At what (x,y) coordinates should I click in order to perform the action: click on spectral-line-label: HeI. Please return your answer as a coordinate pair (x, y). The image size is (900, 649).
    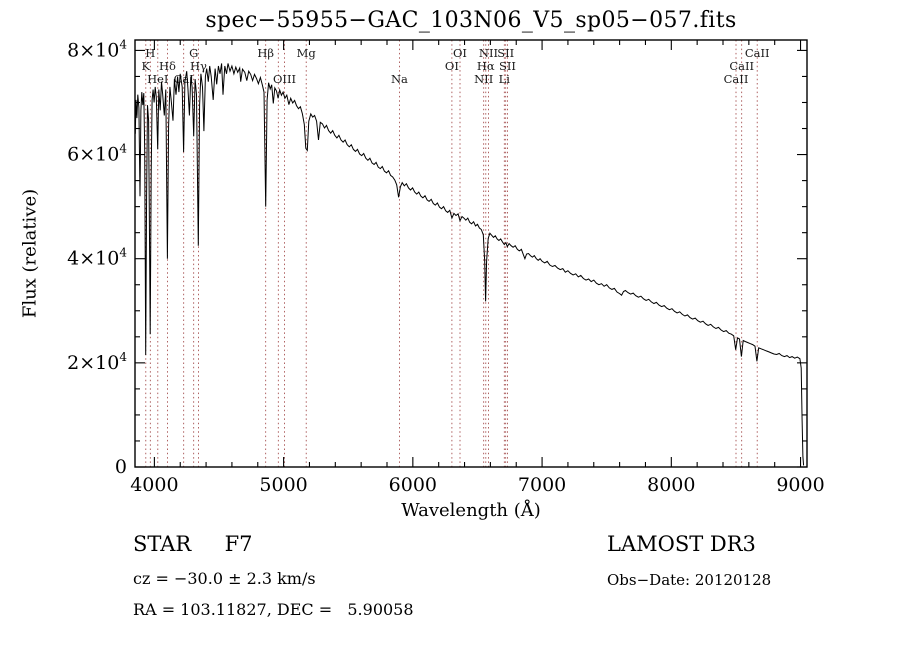
    Looking at the image, I should click on (157, 79).